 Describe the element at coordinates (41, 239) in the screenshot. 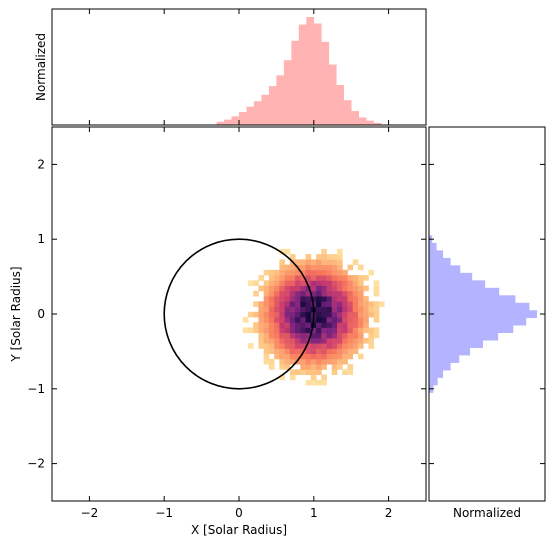

I see `y-tick-label: 1` at that location.